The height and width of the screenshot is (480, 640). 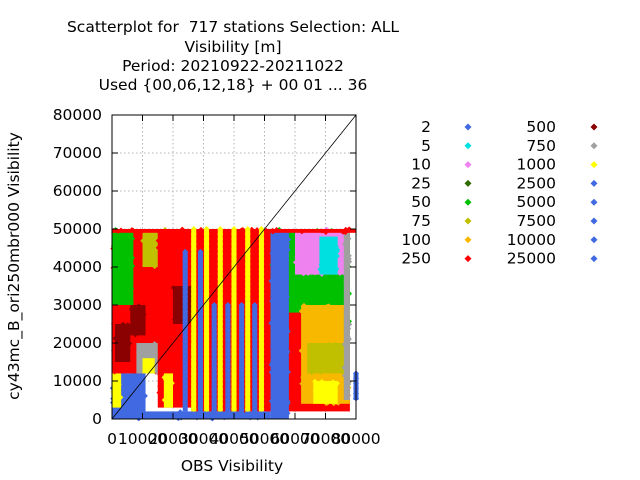 I want to click on x-tick-label: 70000, so click(x=325, y=439).